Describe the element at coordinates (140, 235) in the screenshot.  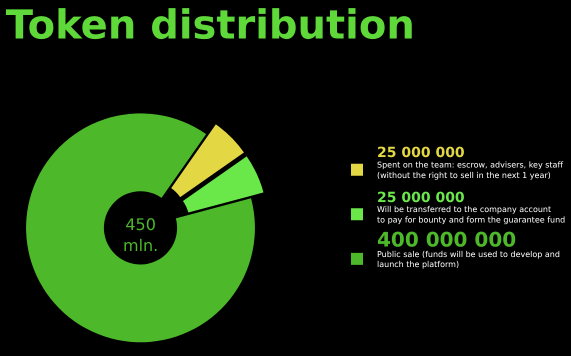
I see `text: 450 mln.` at that location.